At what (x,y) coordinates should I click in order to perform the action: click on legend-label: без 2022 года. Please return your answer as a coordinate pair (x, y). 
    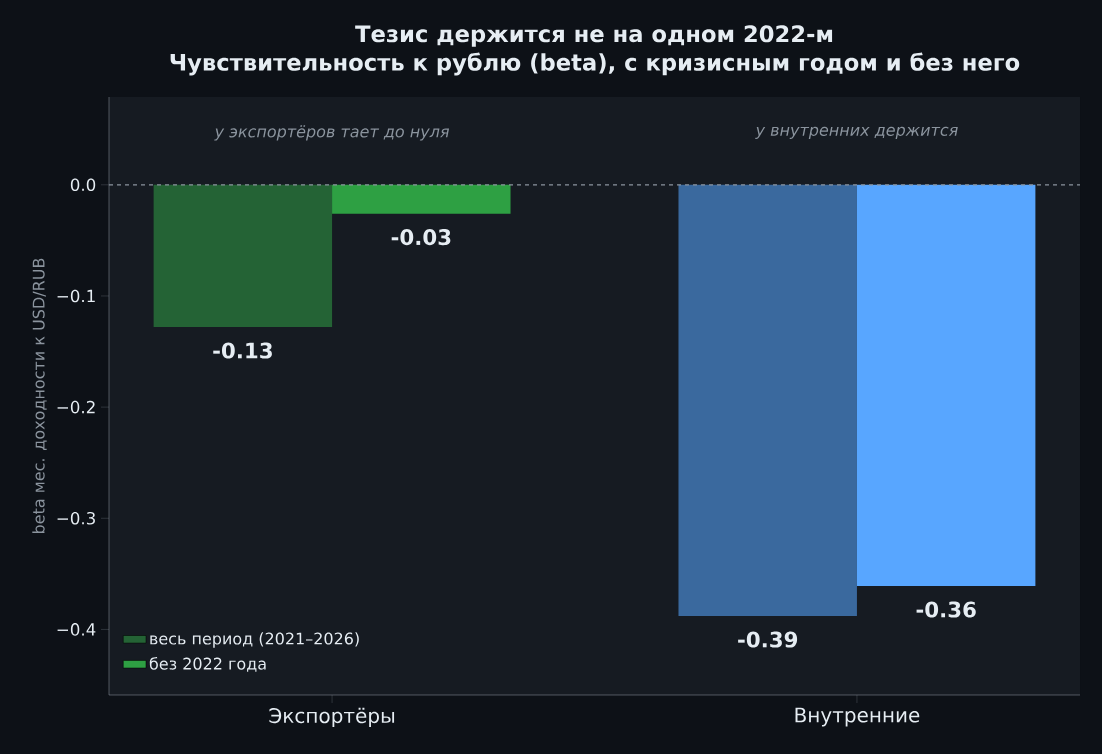
    Looking at the image, I should click on (207, 664).